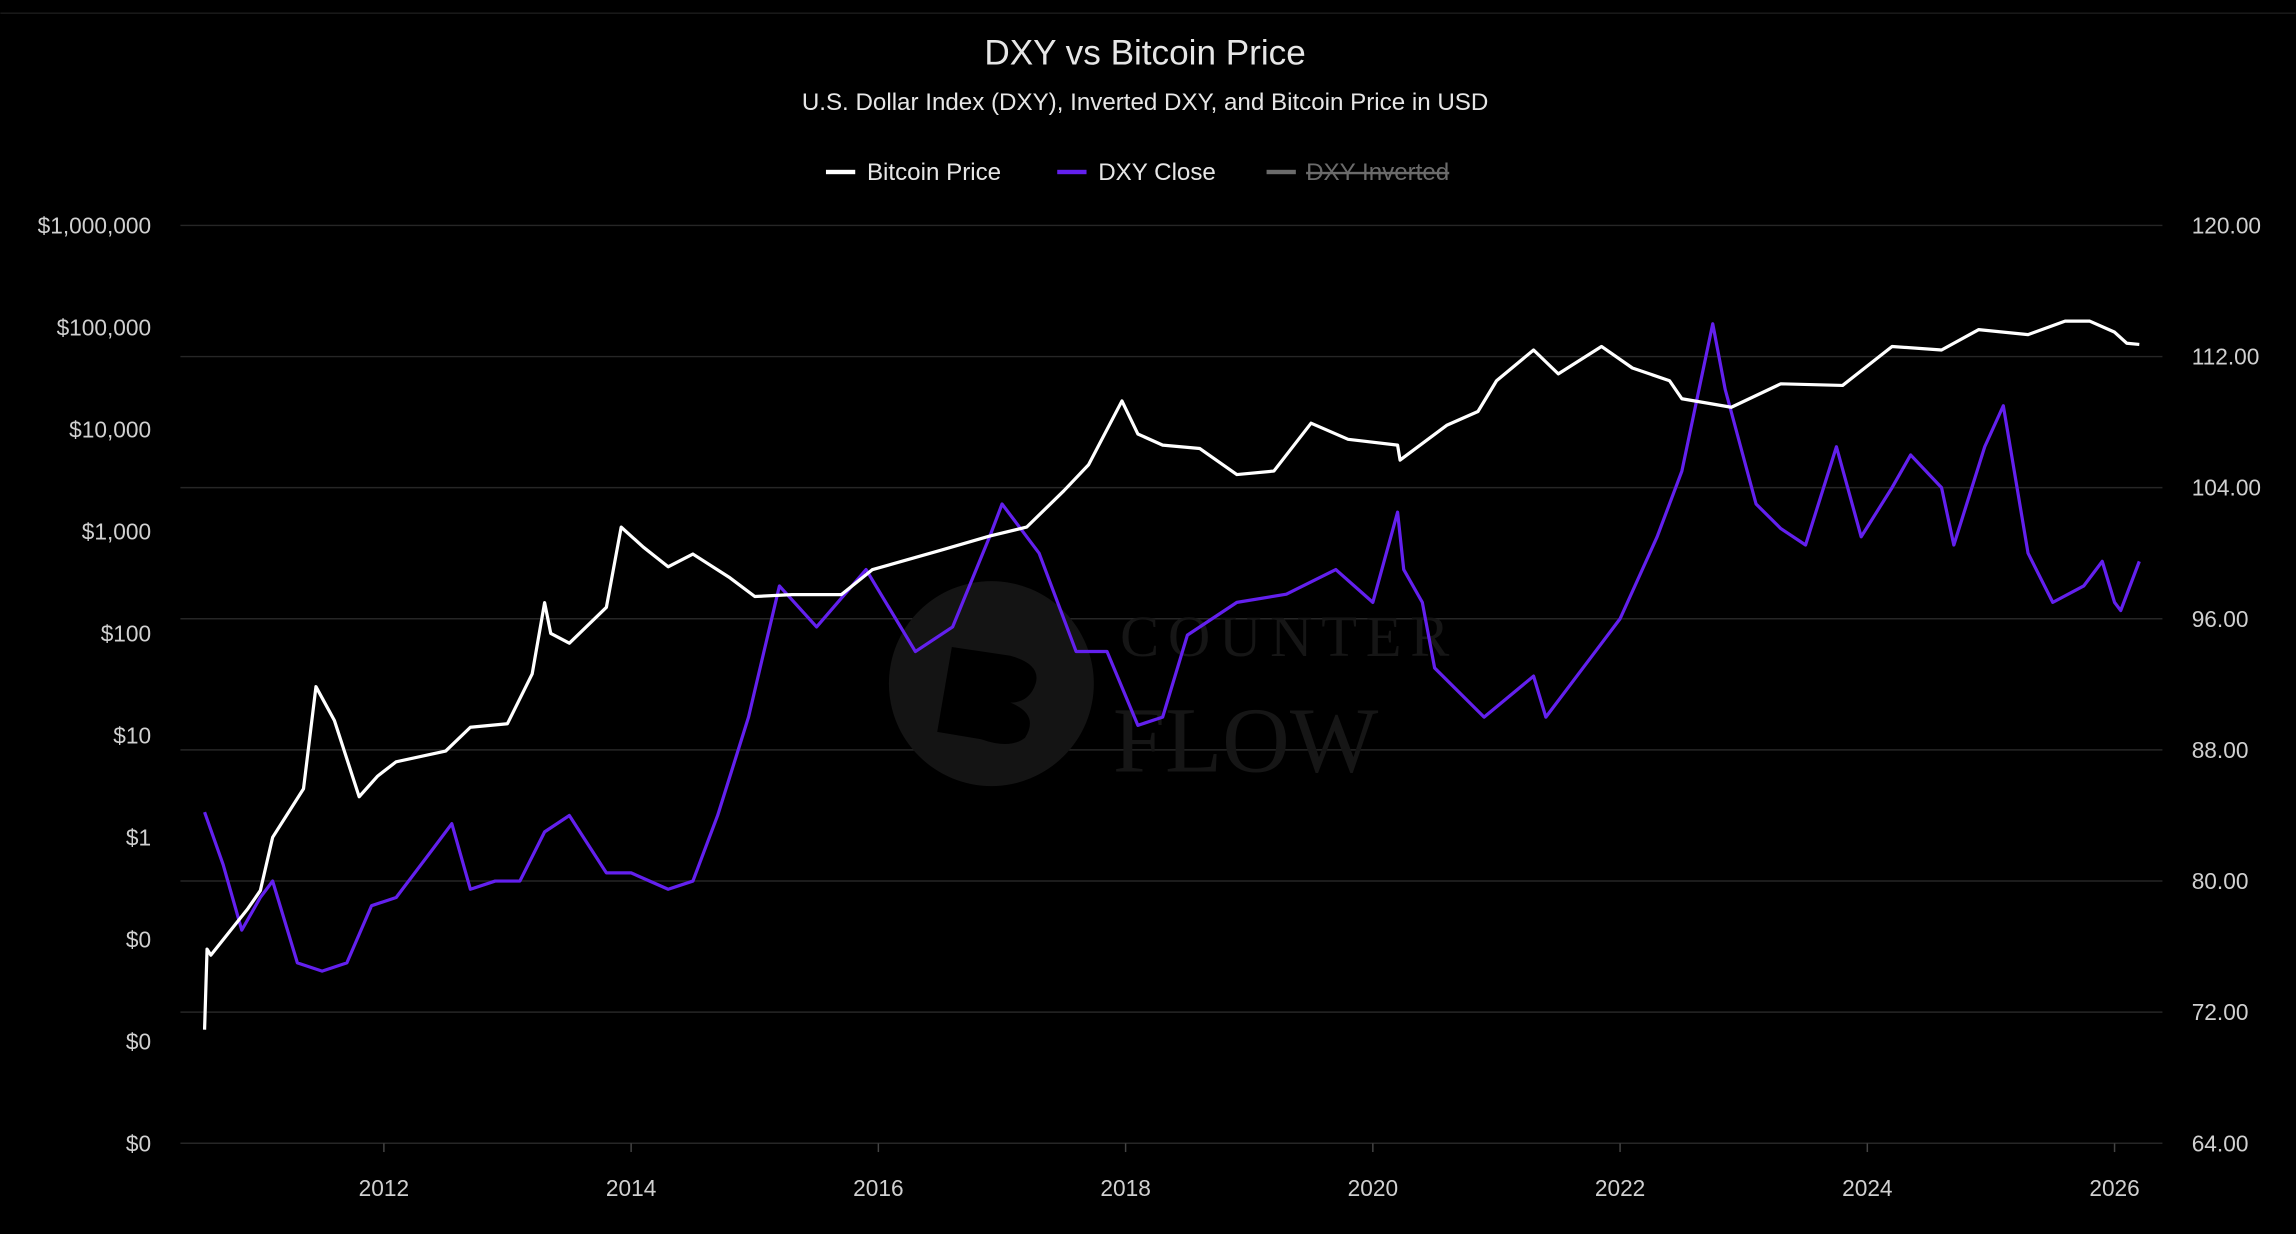 The image size is (2296, 1234). Describe the element at coordinates (934, 172) in the screenshot. I see `legend-label-bitcoin: Bitcoin Price` at that location.